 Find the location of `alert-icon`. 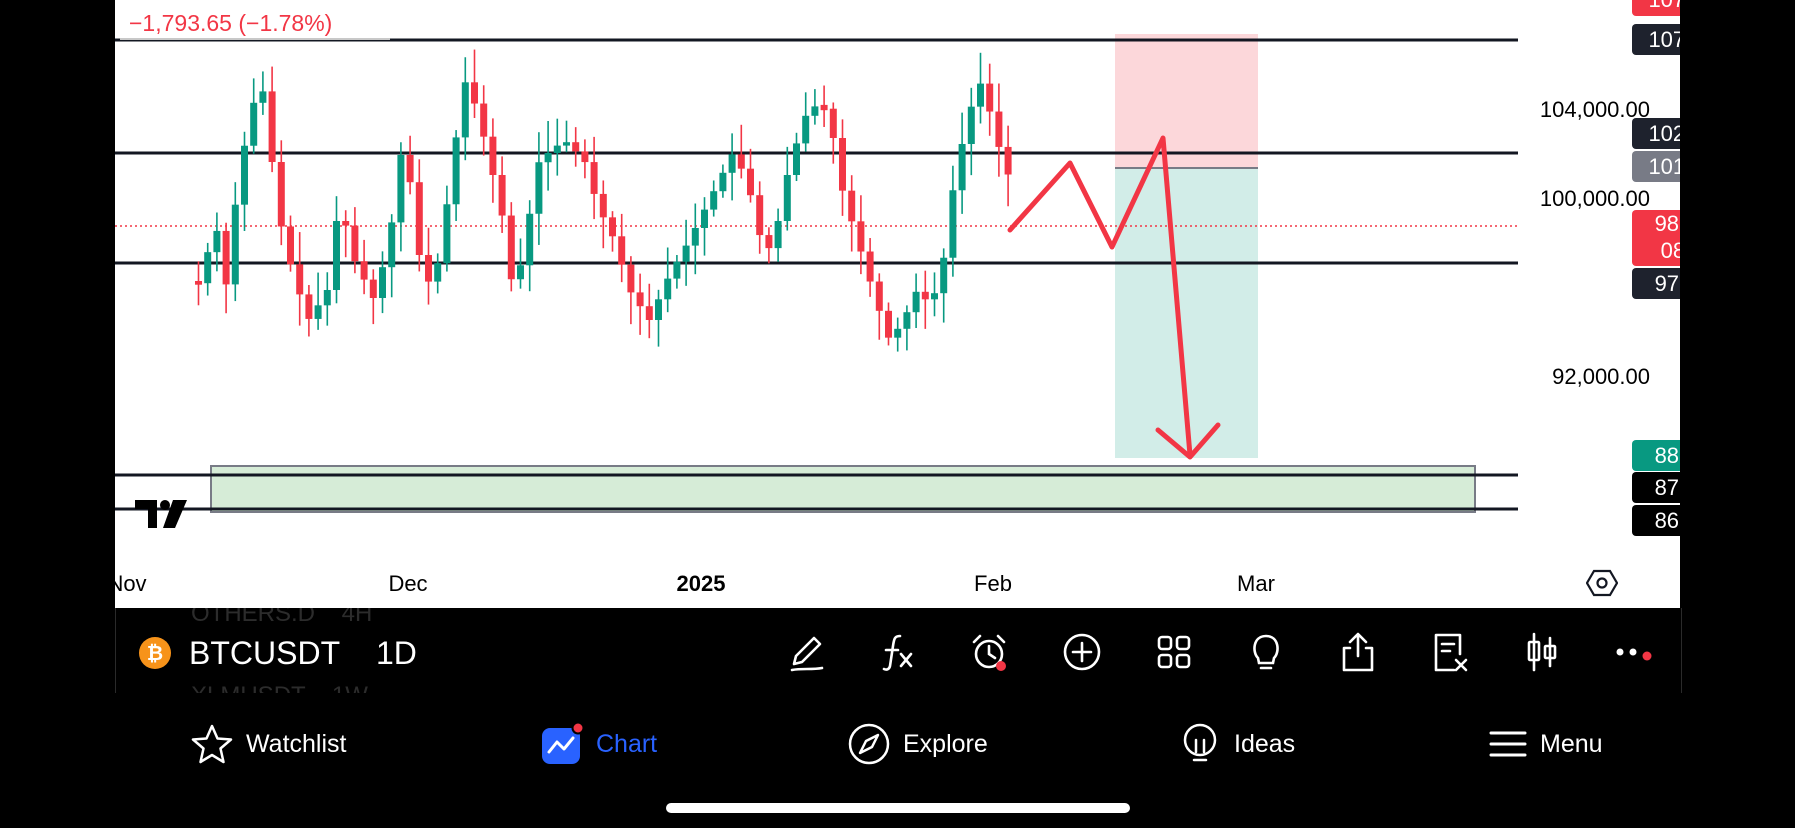

alert-icon is located at coordinates (990, 652).